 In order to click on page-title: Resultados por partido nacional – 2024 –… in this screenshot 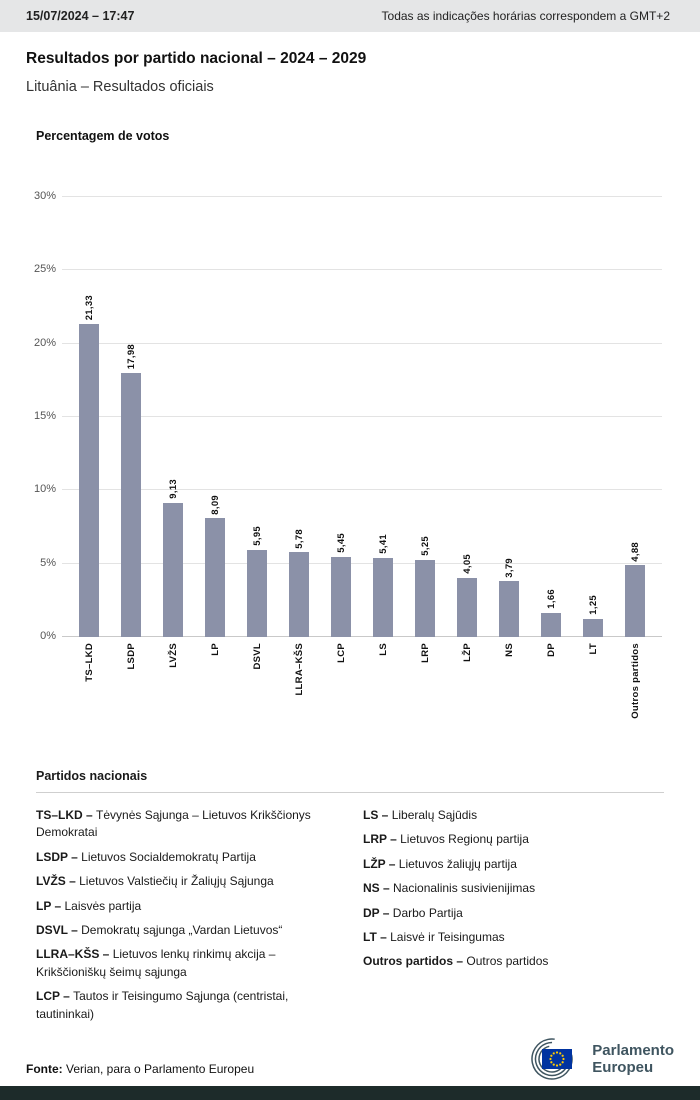, I will do `click(196, 58)`.